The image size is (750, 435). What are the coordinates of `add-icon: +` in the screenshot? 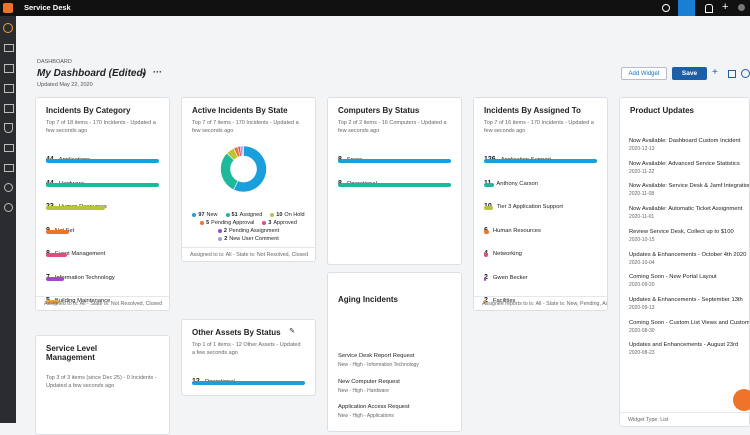 It's located at (725, 7).